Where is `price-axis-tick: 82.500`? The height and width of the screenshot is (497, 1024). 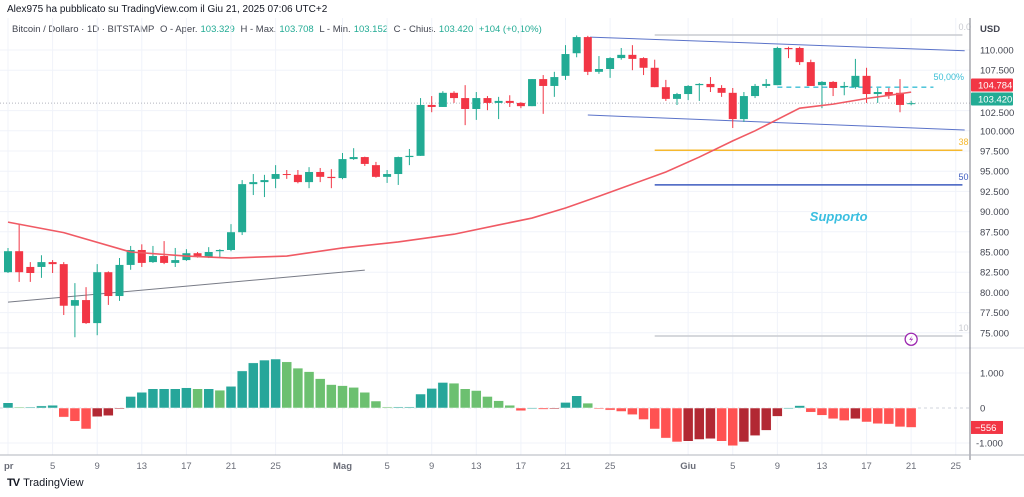 price-axis-tick: 82.500 is located at coordinates (994, 273).